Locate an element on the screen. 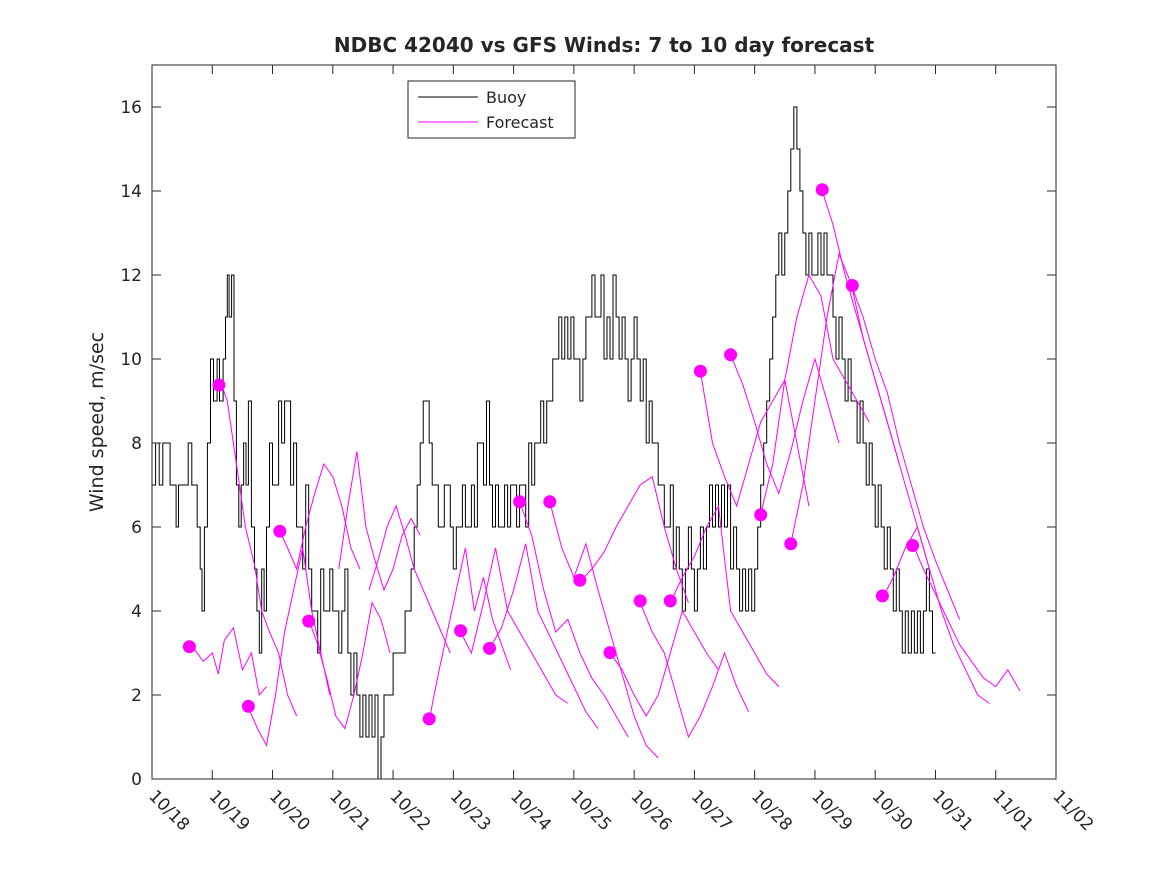 Image resolution: width=1167 pixels, height=875 pixels. legend: Buoy Forecast is located at coordinates (491, 109).